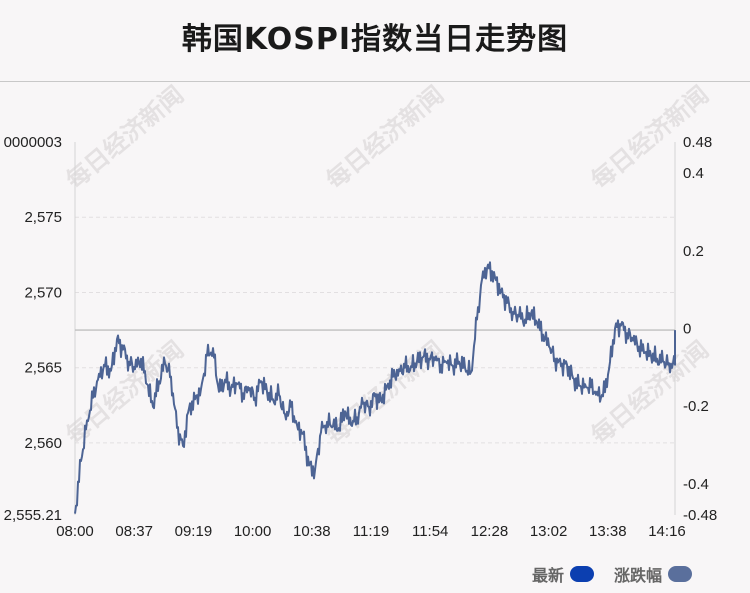 The image size is (750, 593). What do you see at coordinates (608, 531) in the screenshot?
I see `x-tick-9: 13:38` at bounding box center [608, 531].